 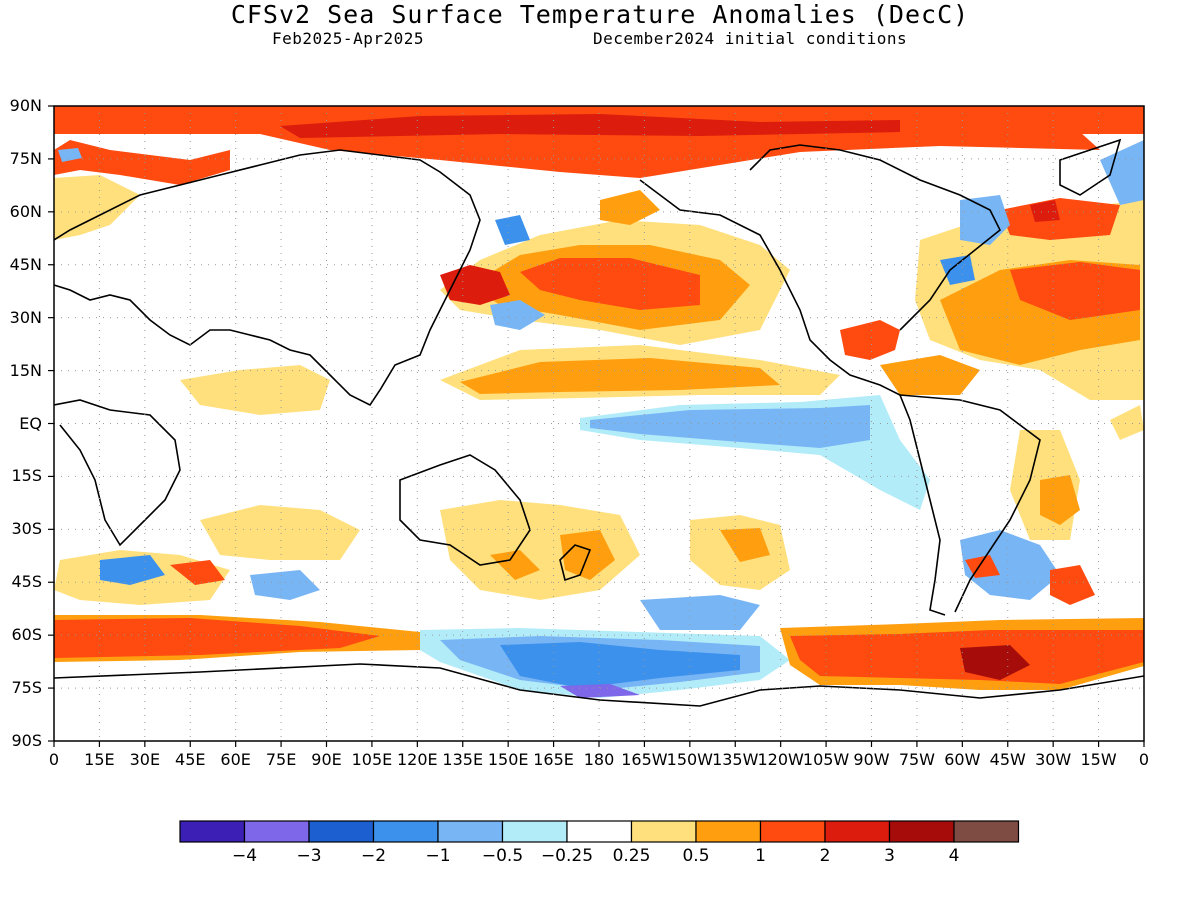 What do you see at coordinates (735, 759) in the screenshot?
I see `longitude-tick-label: 135W` at bounding box center [735, 759].